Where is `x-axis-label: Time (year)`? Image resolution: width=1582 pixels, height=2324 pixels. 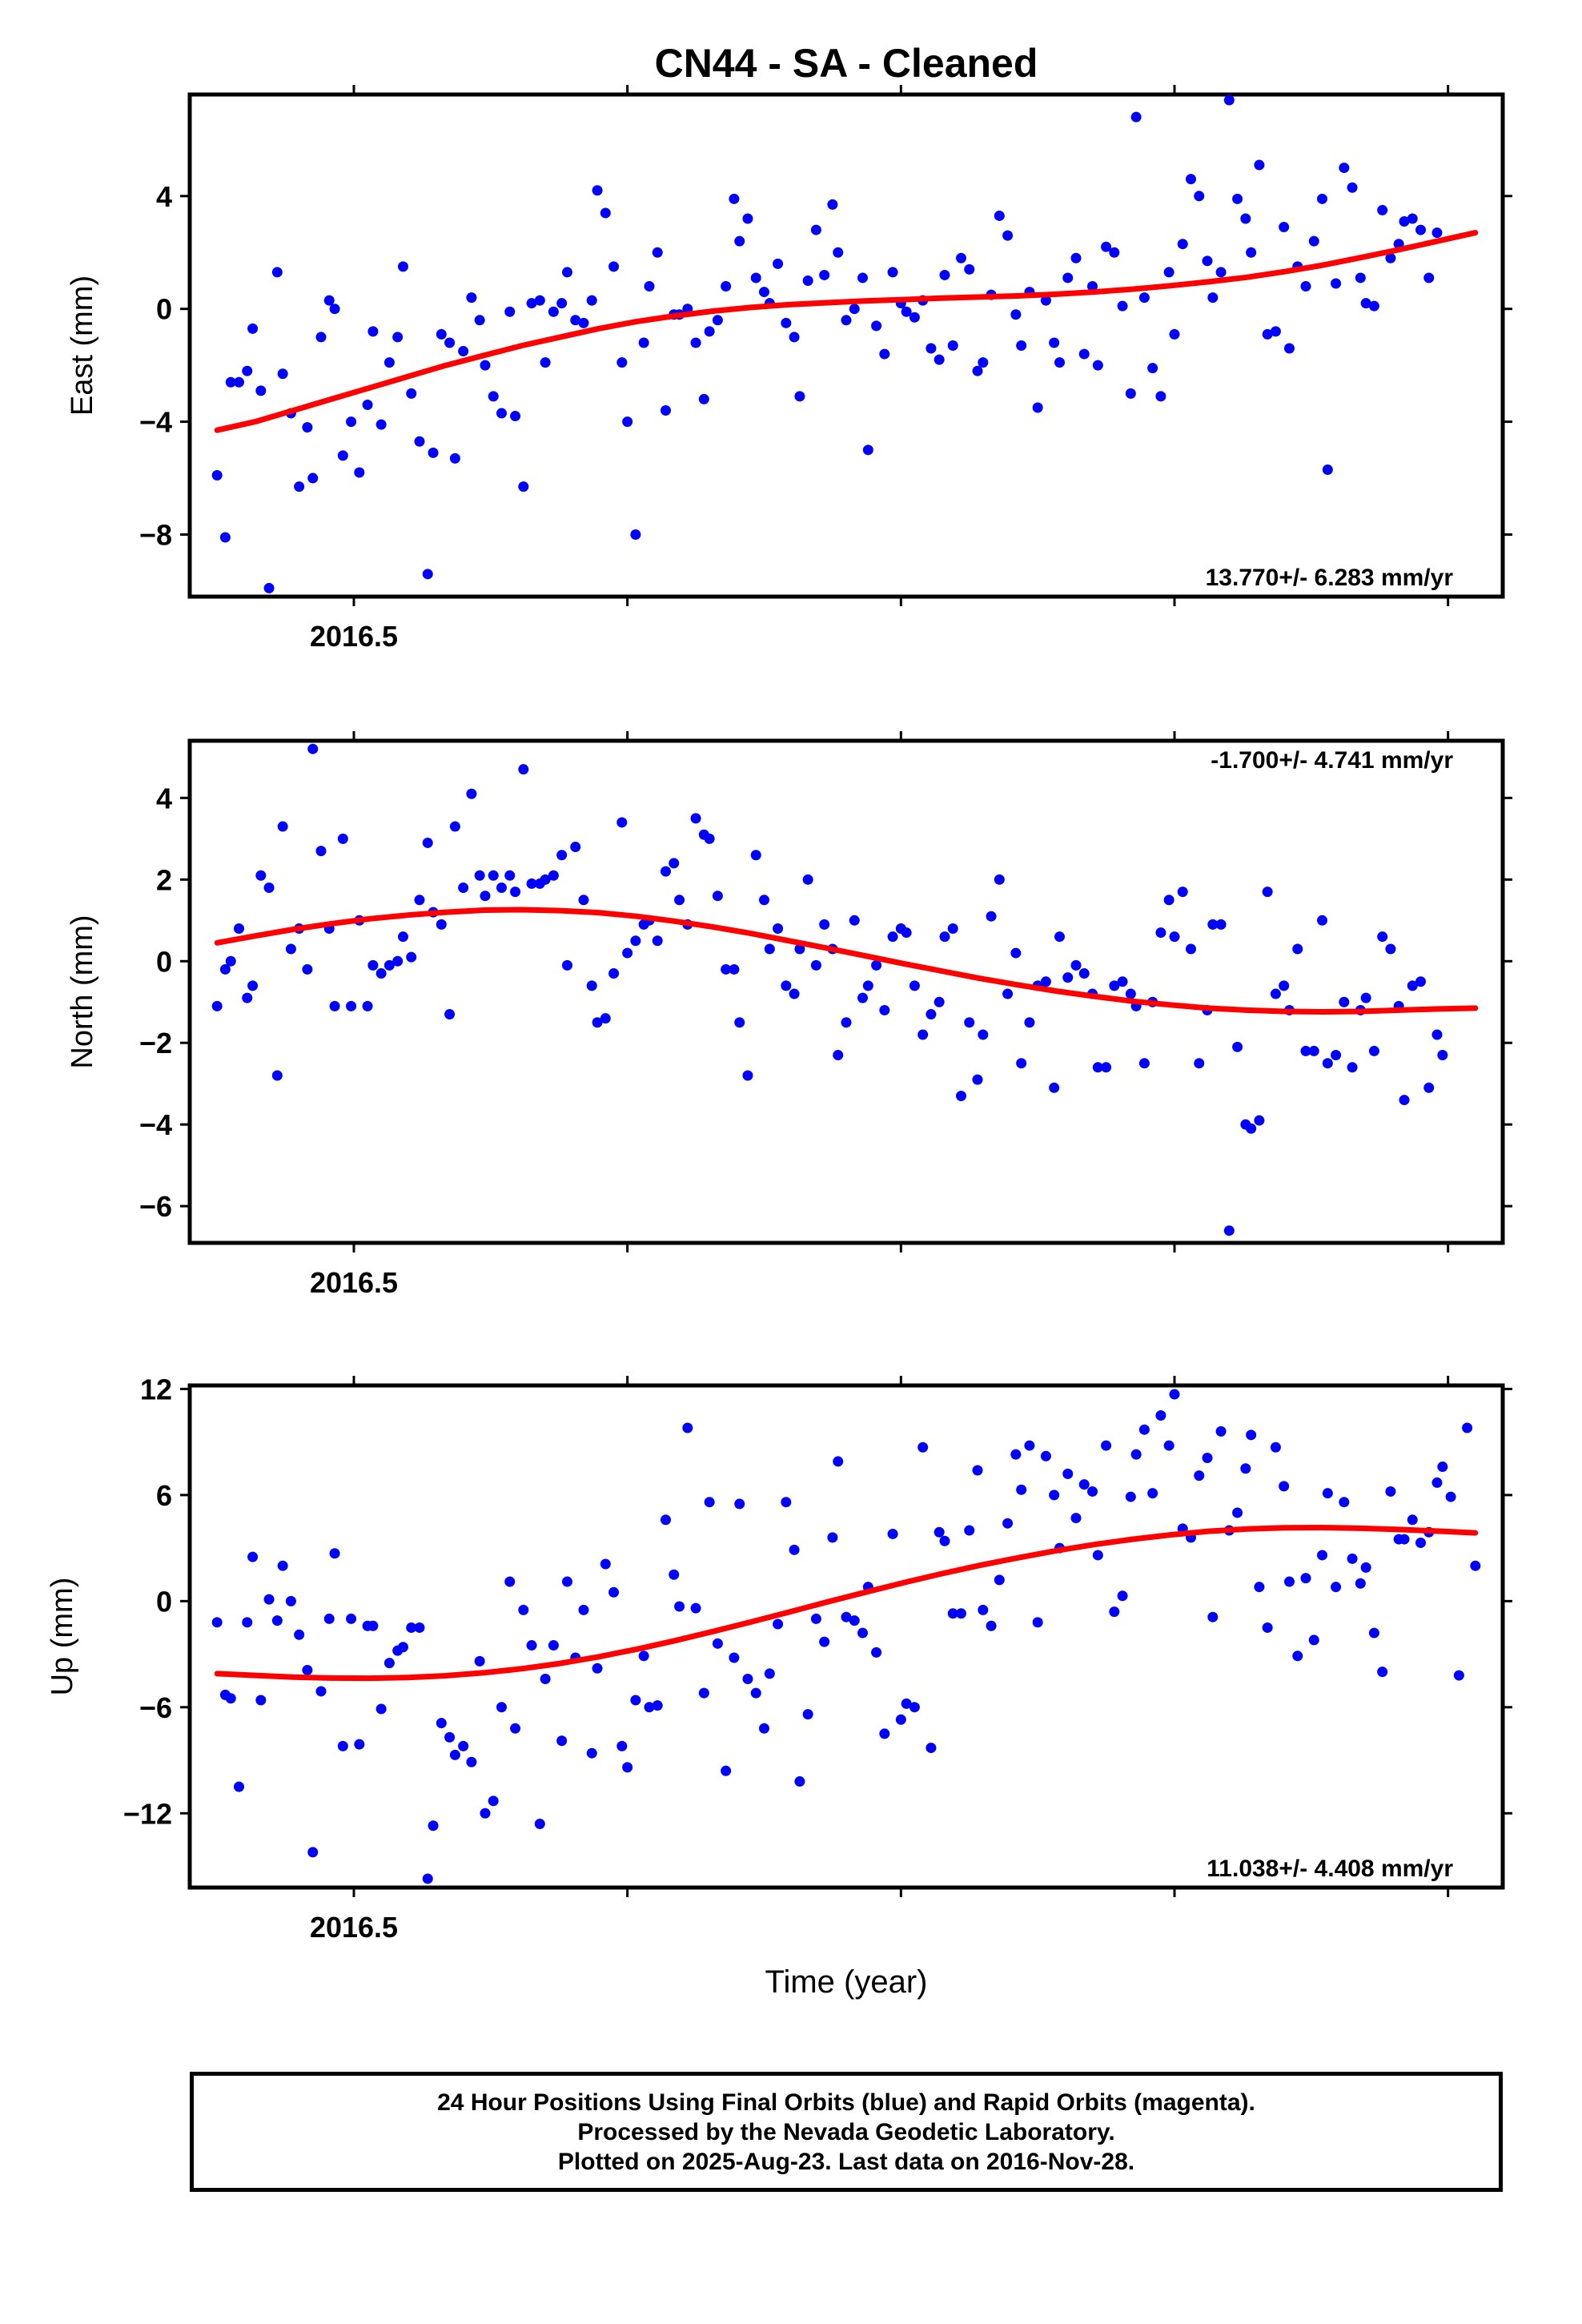
x-axis-label: Time (year) is located at coordinates (847, 1982).